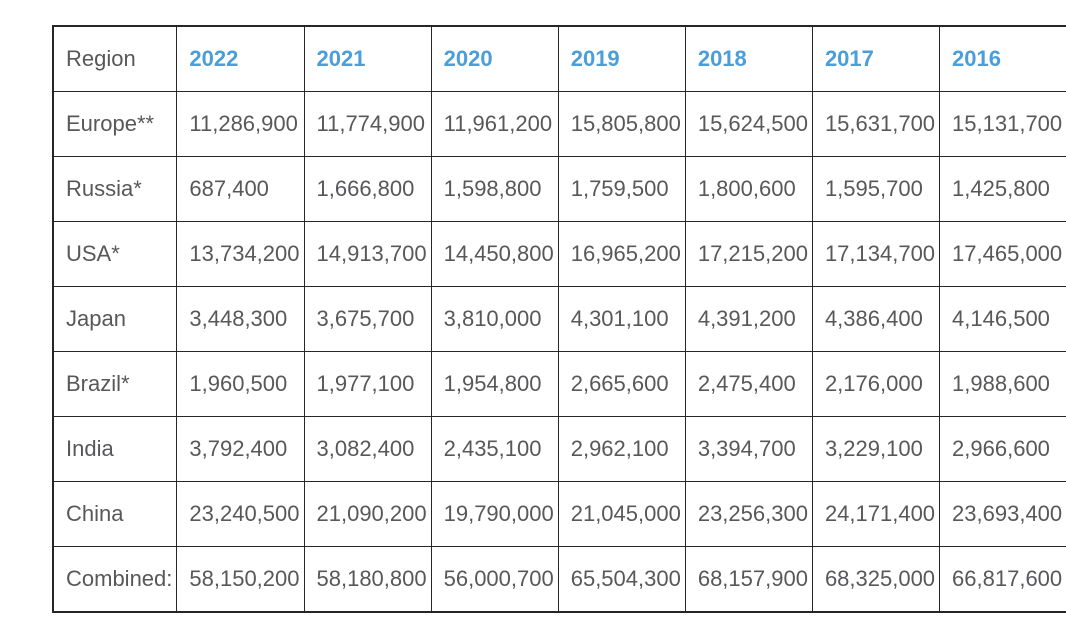 The height and width of the screenshot is (626, 1066). Describe the element at coordinates (748, 449) in the screenshot. I see `value-cell: 3,394,700` at that location.